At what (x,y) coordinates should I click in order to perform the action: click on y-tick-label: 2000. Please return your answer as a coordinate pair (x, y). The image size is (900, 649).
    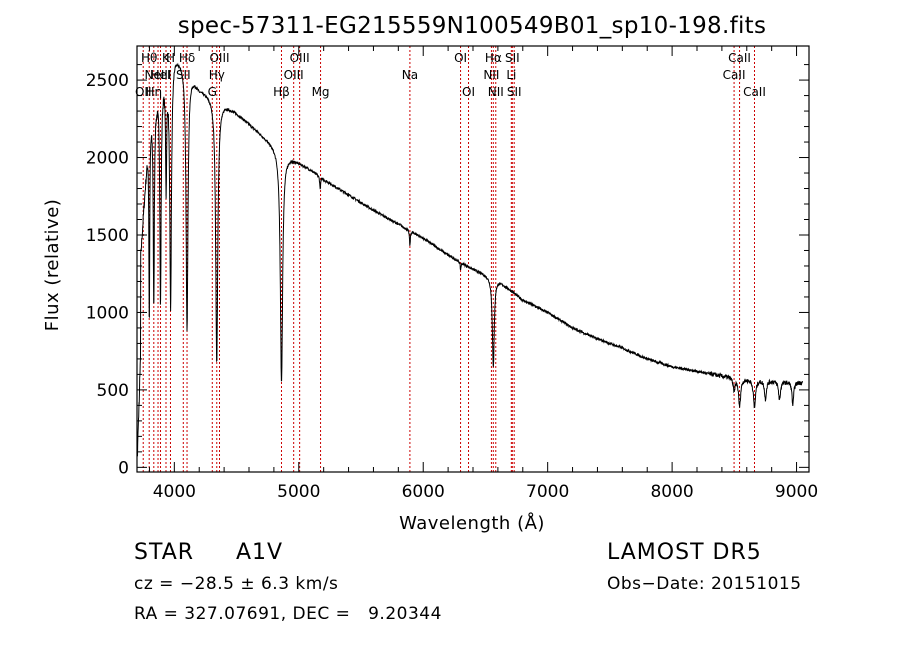
    Looking at the image, I should click on (107, 159).